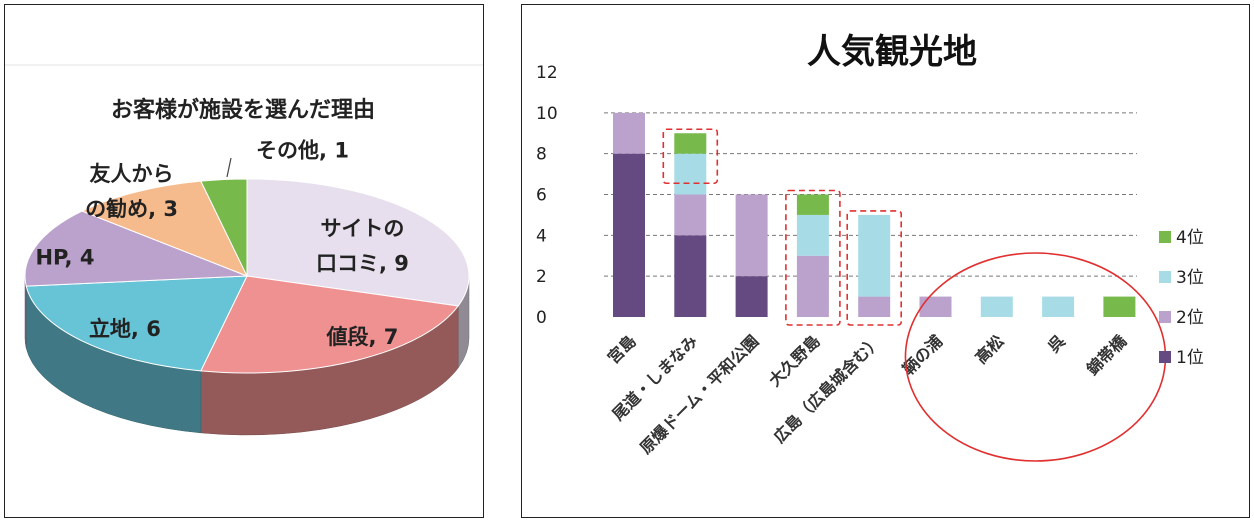  Describe the element at coordinates (794, 360) in the screenshot. I see `x-tick-label-3: 大久野島` at that location.